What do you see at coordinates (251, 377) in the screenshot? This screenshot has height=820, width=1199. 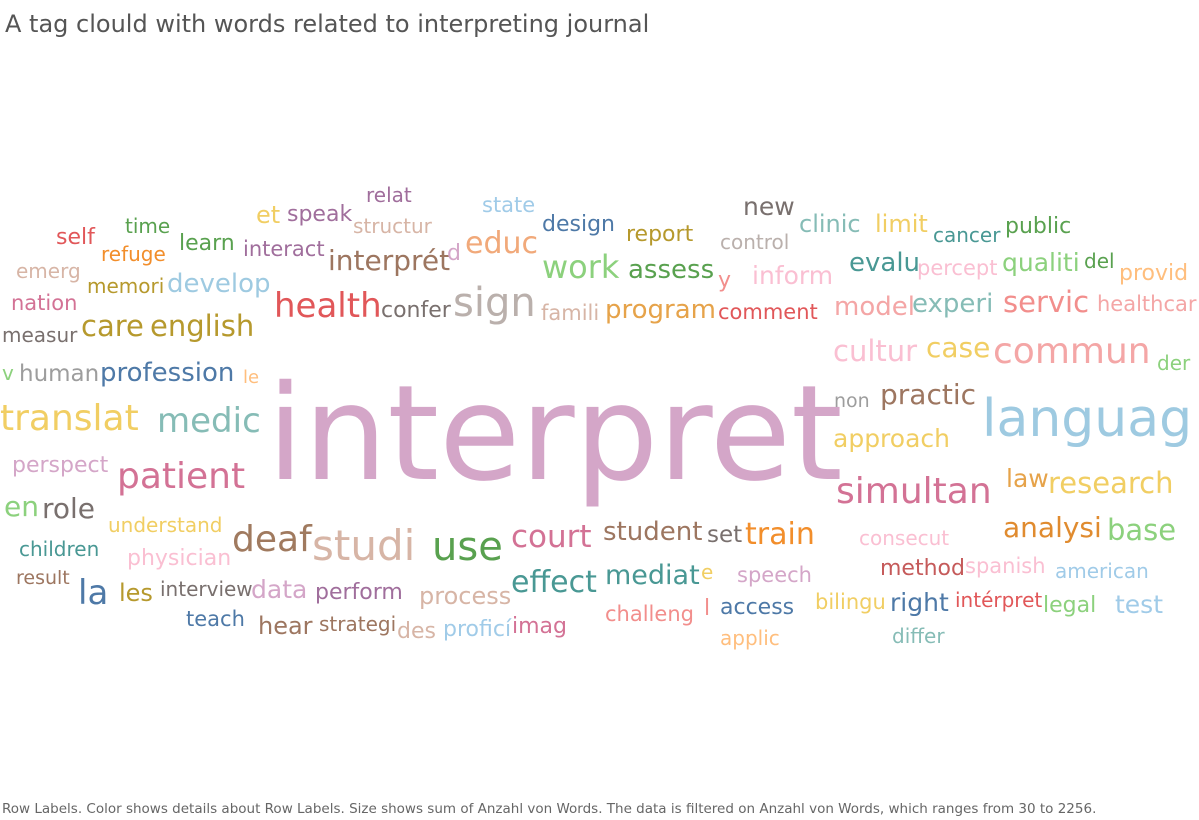 I see `word-le: le` at bounding box center [251, 377].